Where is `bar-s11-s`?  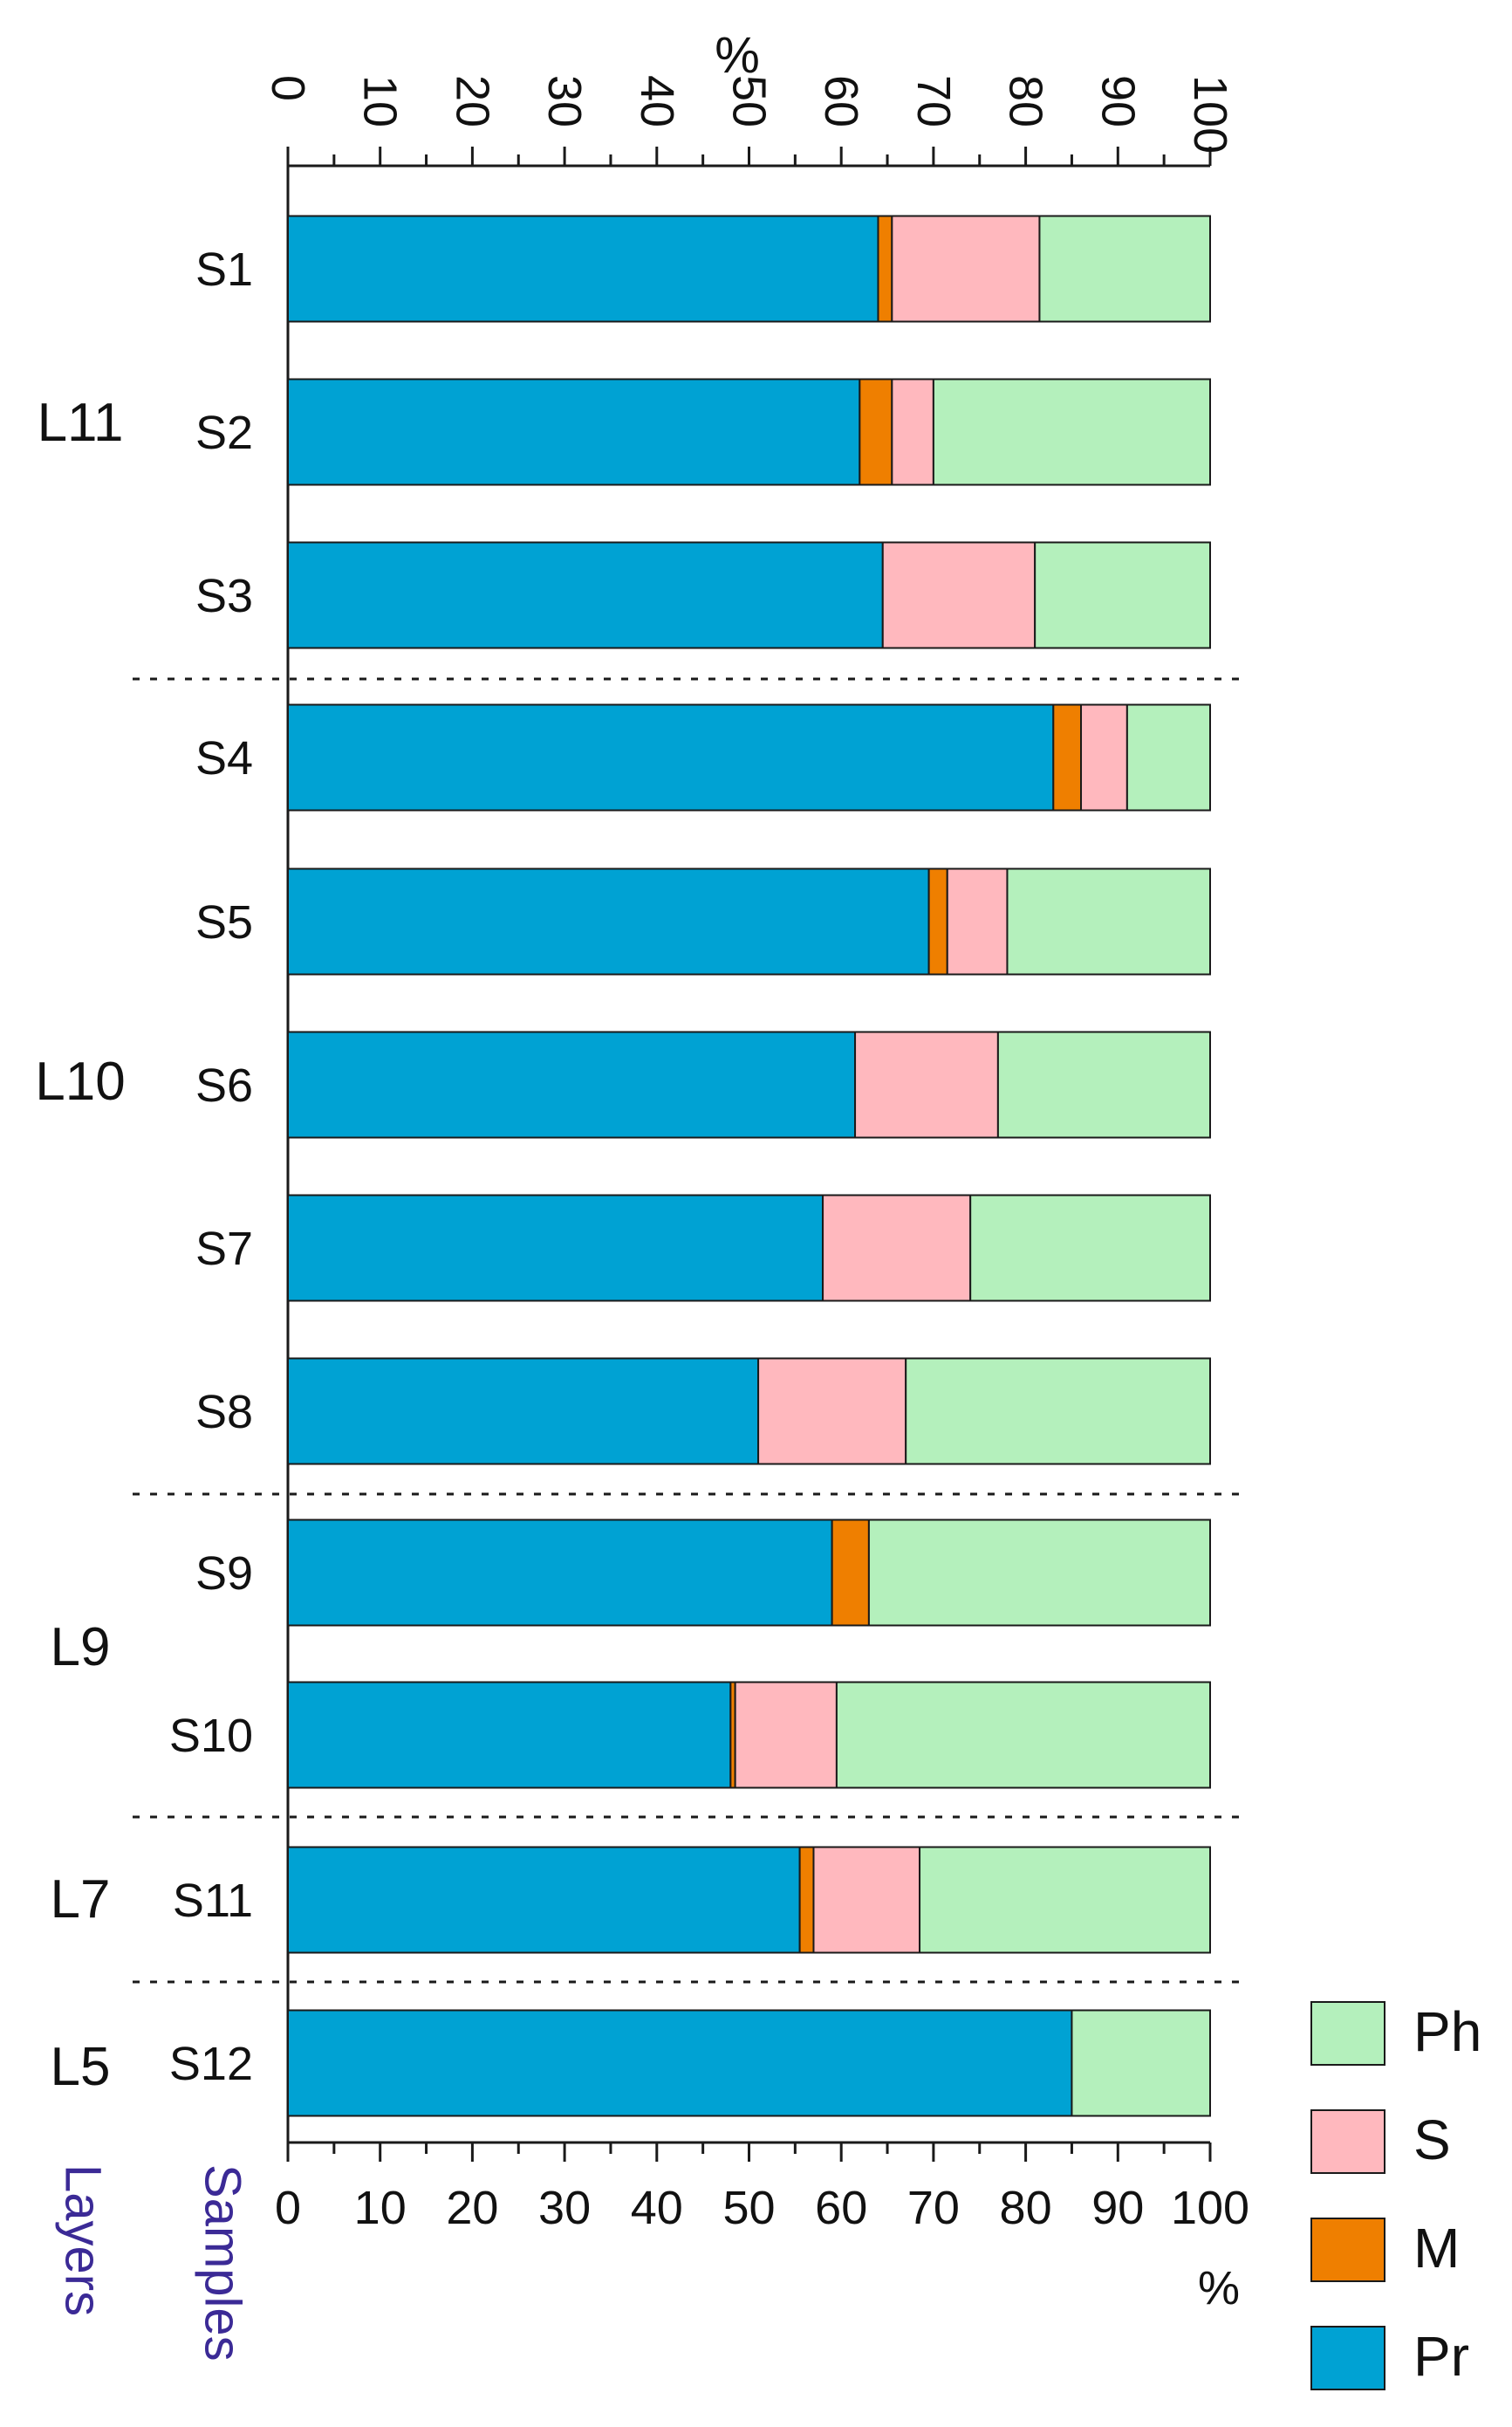
bar-s11-s is located at coordinates (866, 1900).